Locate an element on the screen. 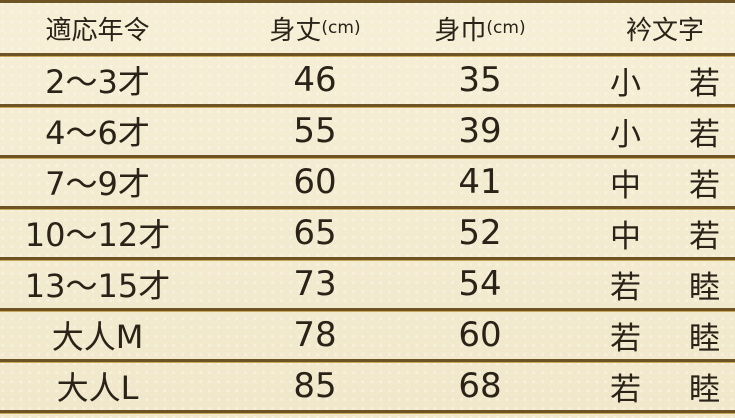 The height and width of the screenshot is (418, 735). width-cell: 35 is located at coordinates (480, 80).